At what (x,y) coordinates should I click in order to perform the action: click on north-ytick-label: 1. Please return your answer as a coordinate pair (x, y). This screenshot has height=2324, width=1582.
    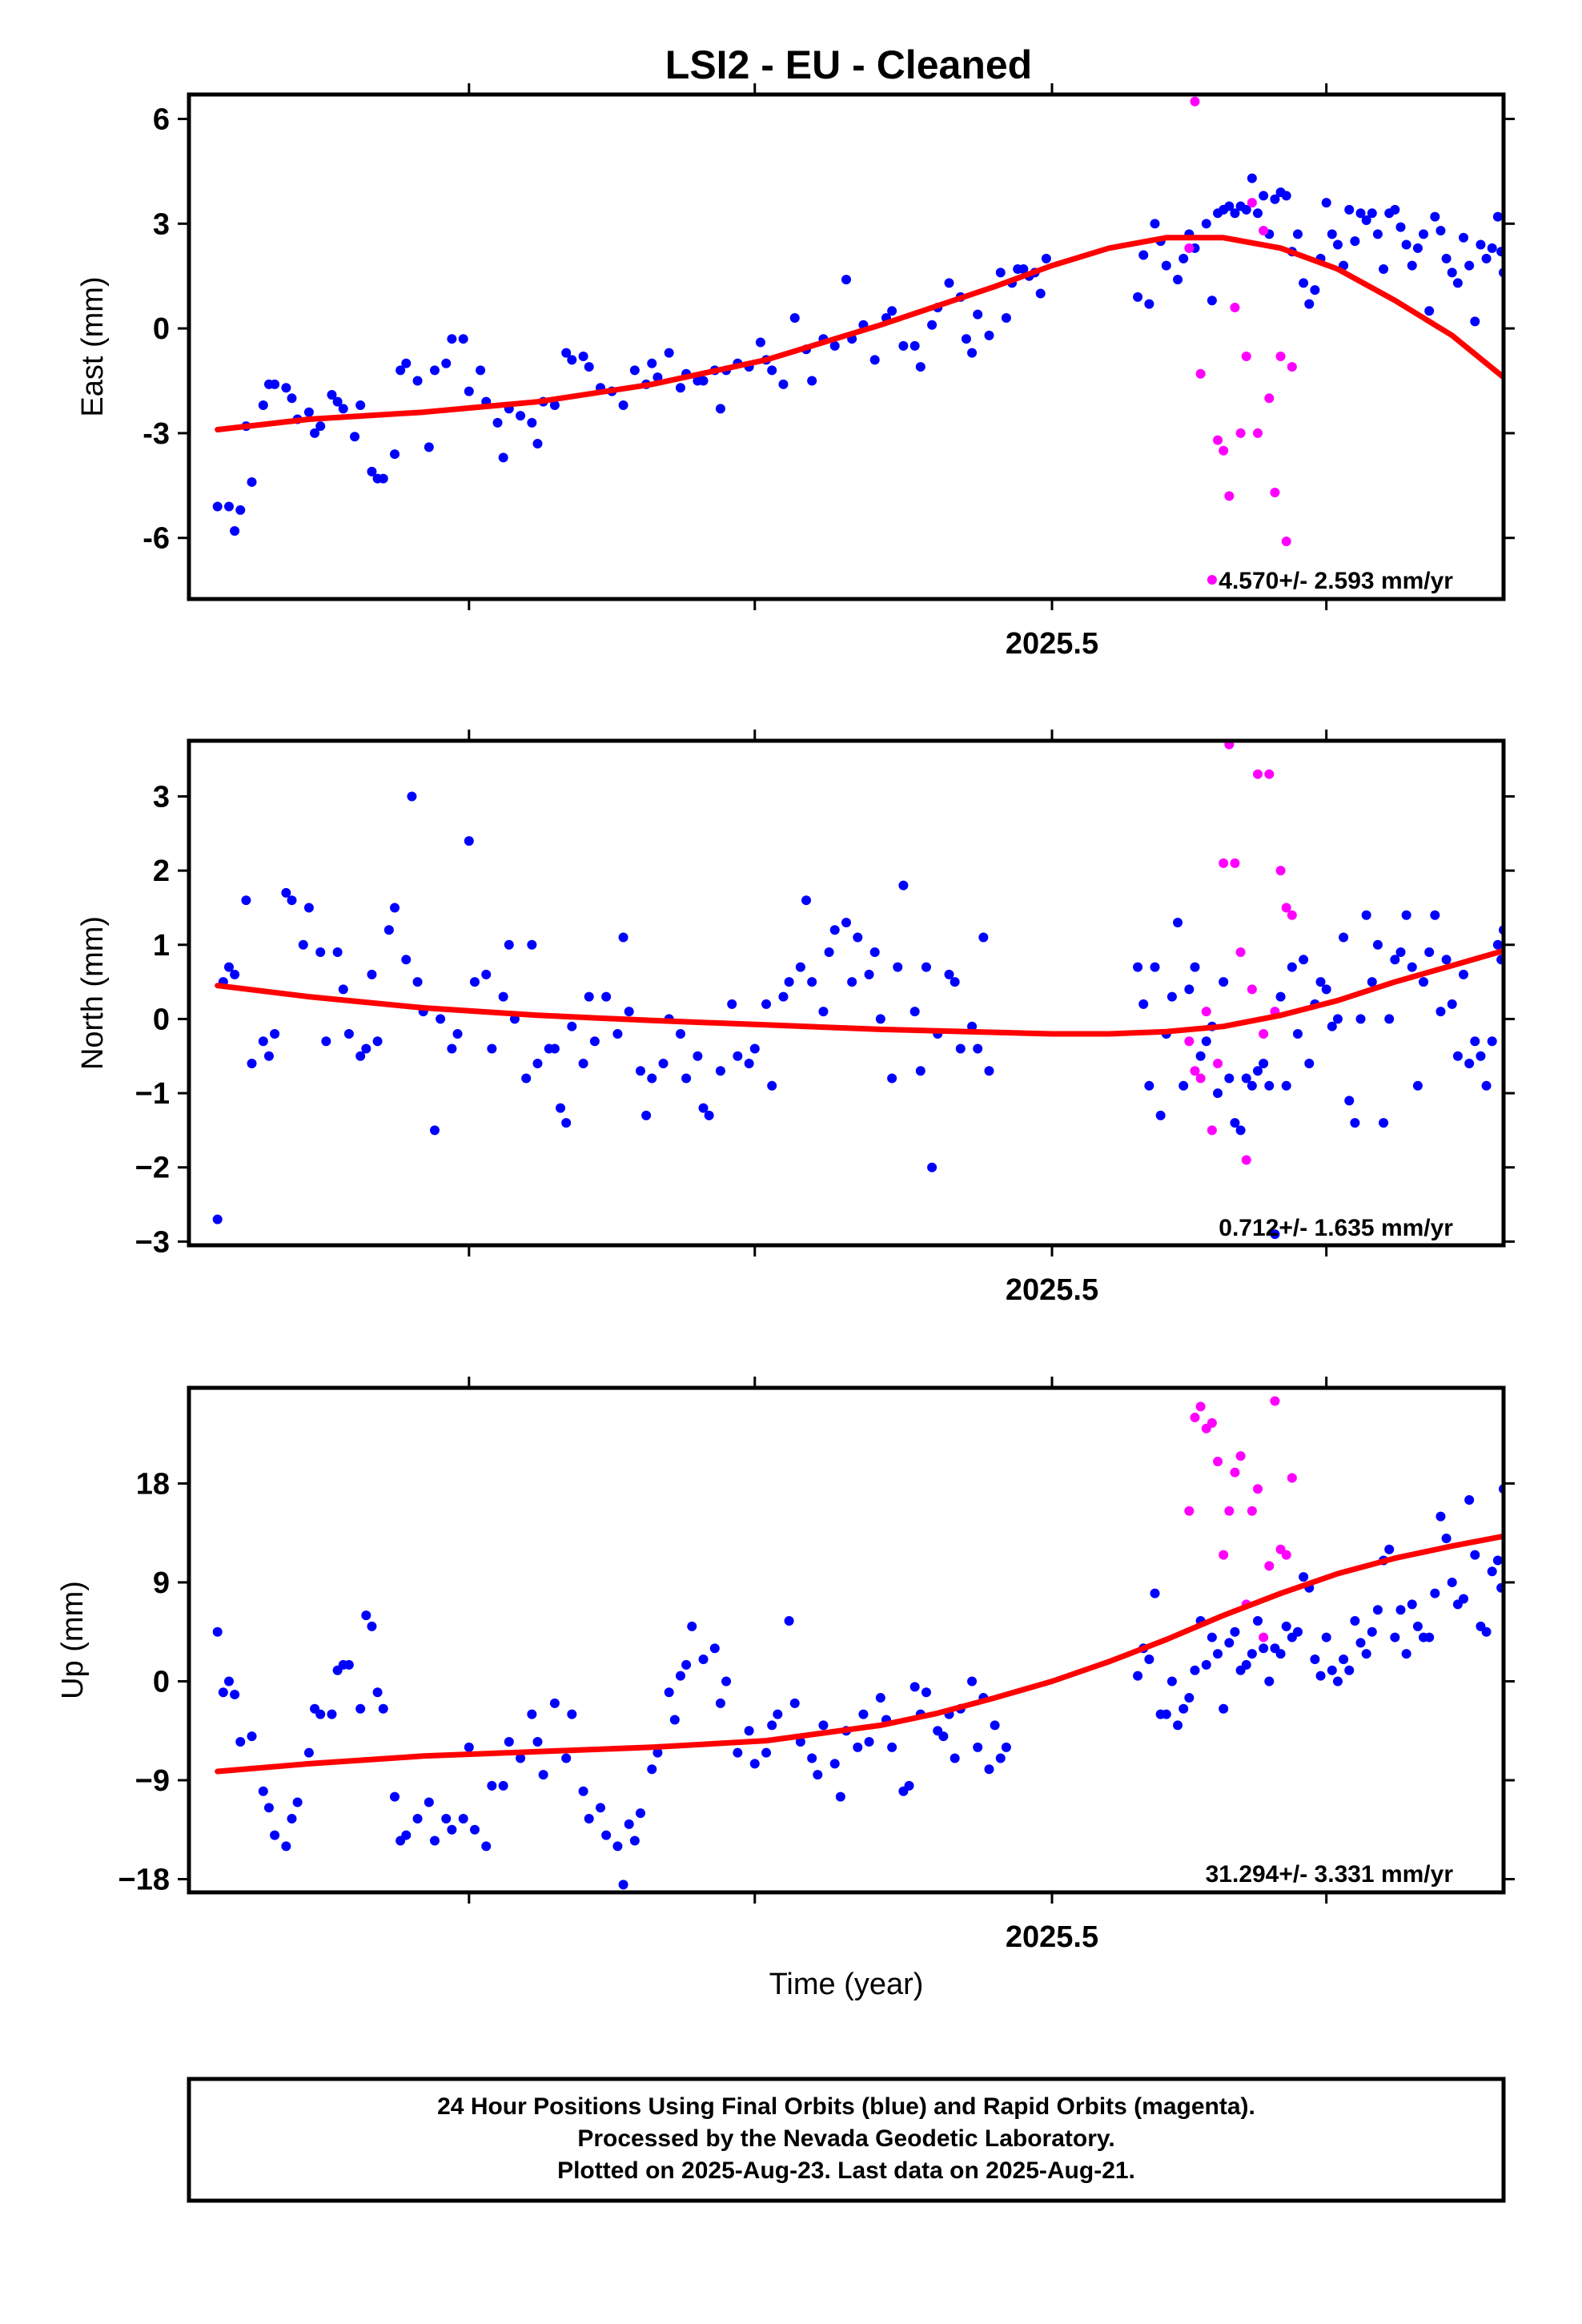
    Looking at the image, I should click on (161, 946).